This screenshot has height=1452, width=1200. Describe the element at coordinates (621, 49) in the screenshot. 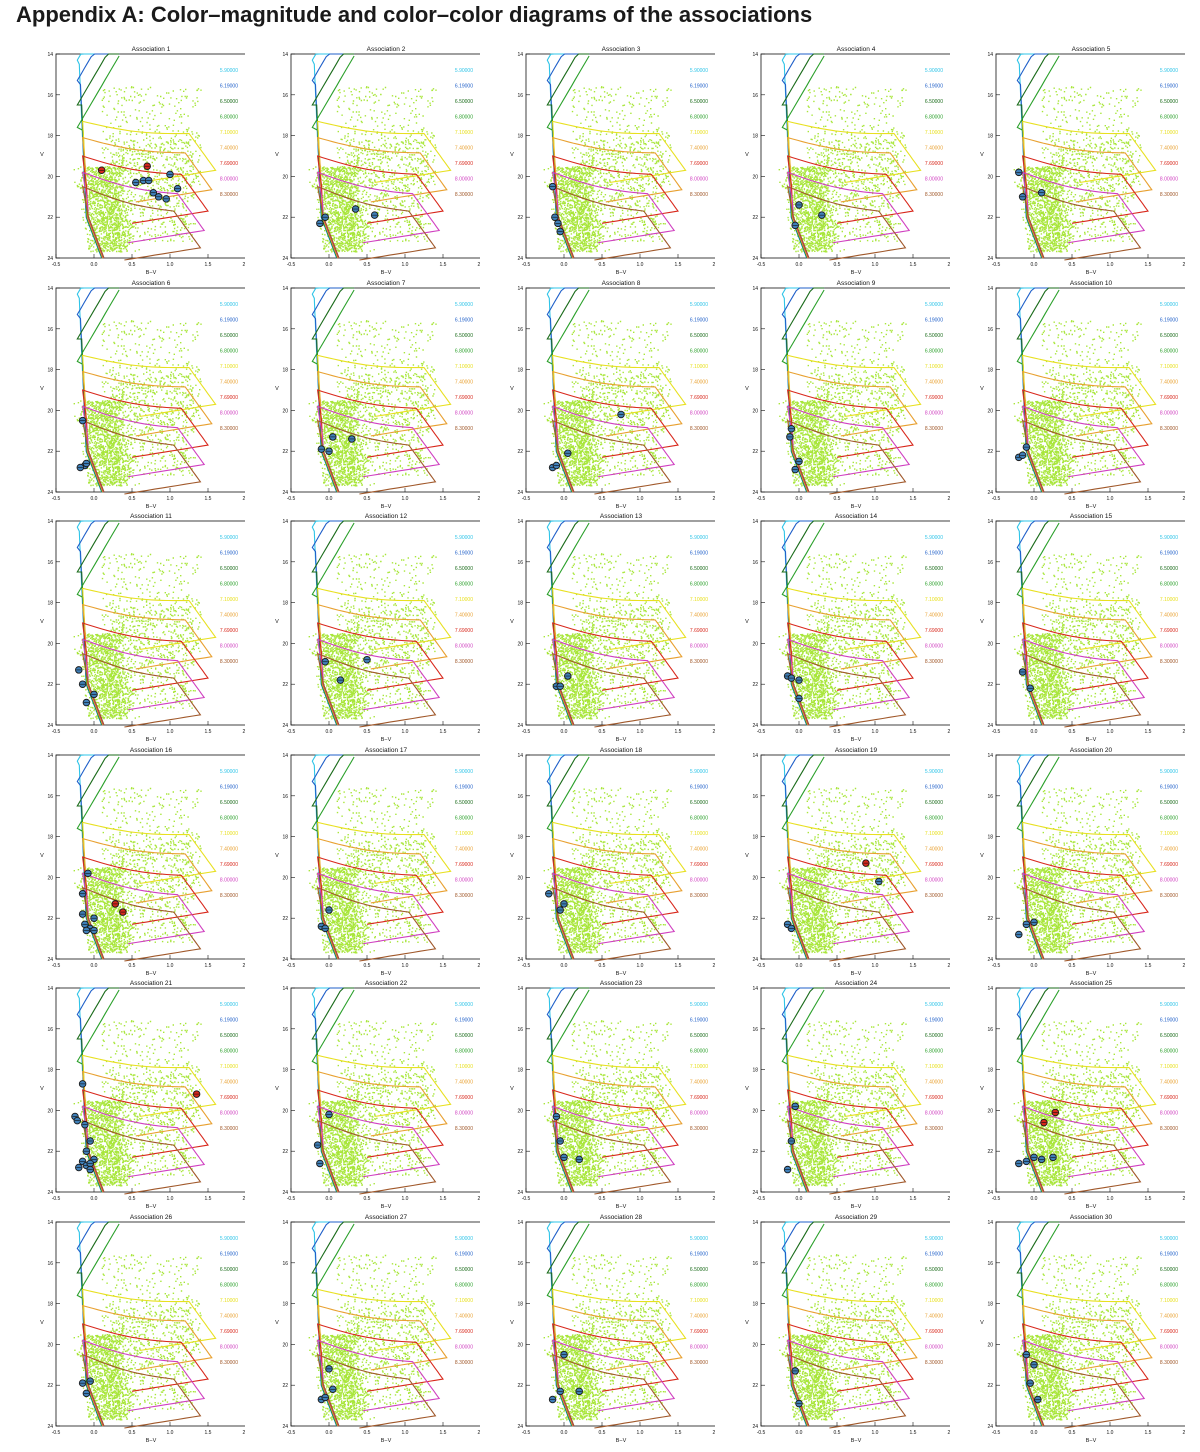

I see `panel-title: Association 3` at that location.